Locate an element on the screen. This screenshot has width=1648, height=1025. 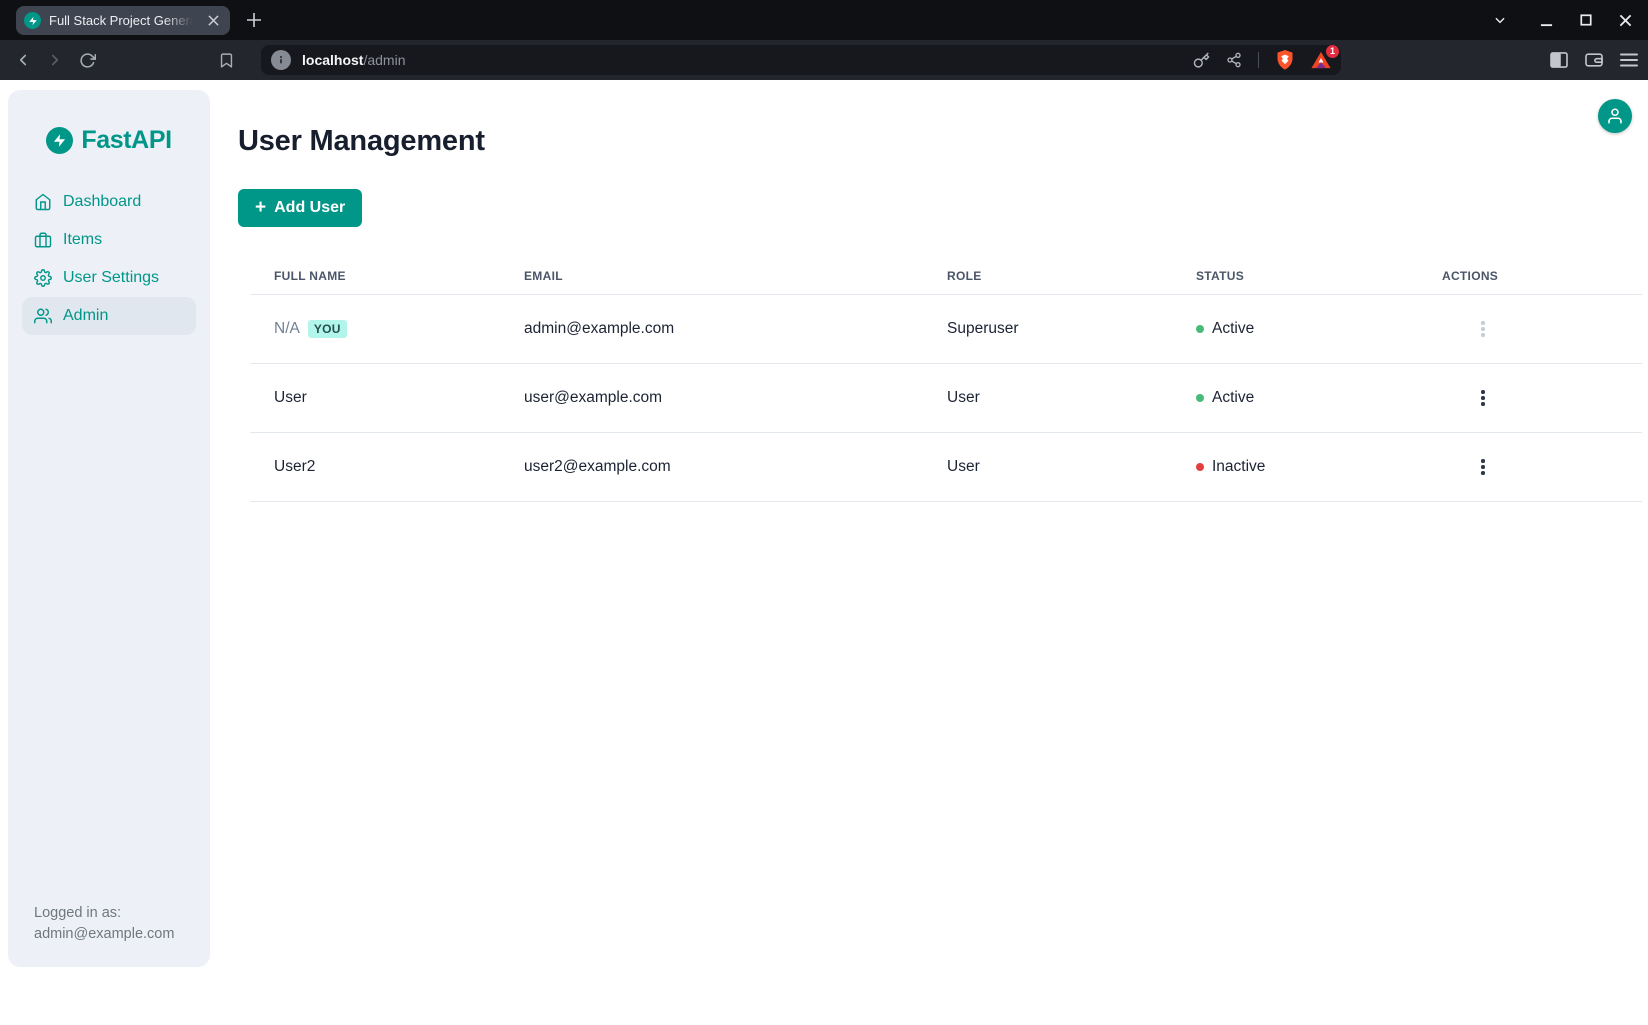
sidebar-item-label: User Settings is located at coordinates (111, 277).